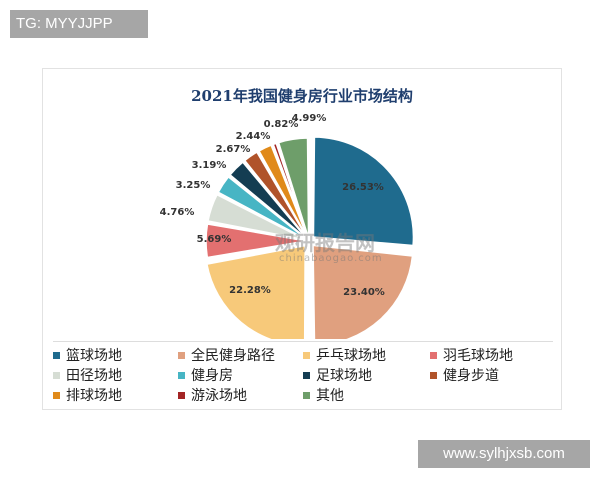 The image size is (600, 480). Describe the element at coordinates (240, 375) in the screenshot. I see `legend-item: 健身房` at that location.